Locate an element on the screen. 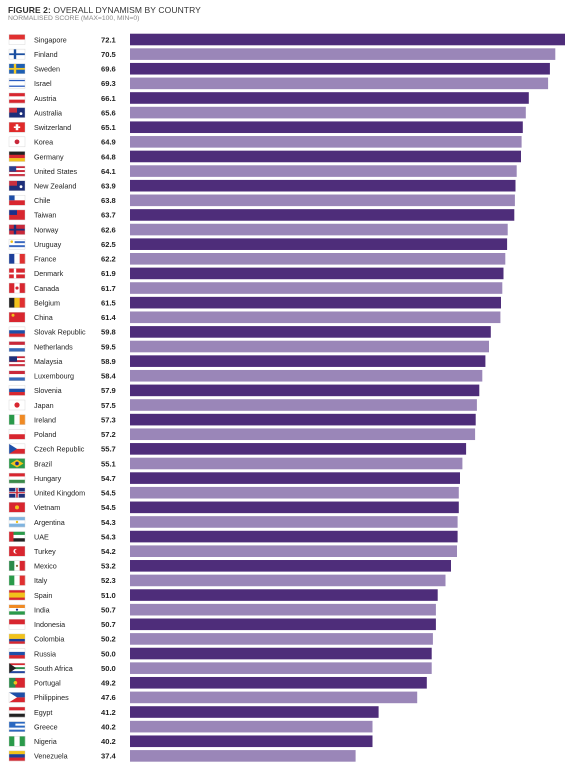 This screenshot has width=576, height=767. bar-row-mexico: Mexico 53.2 is located at coordinates (229, 566).